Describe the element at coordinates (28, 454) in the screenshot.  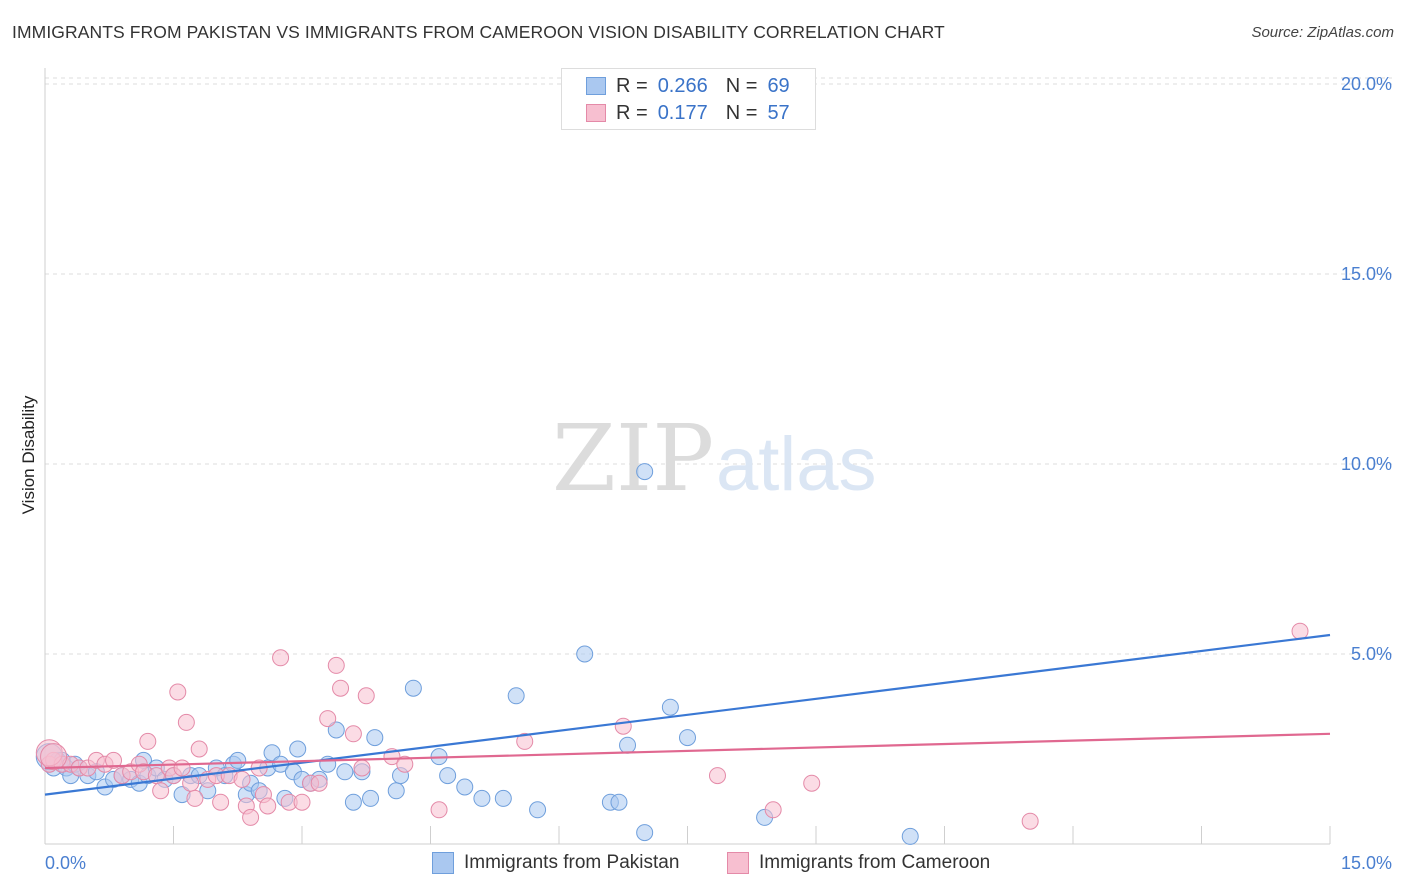
I see `y-axis-label: Vision Disability` at that location.